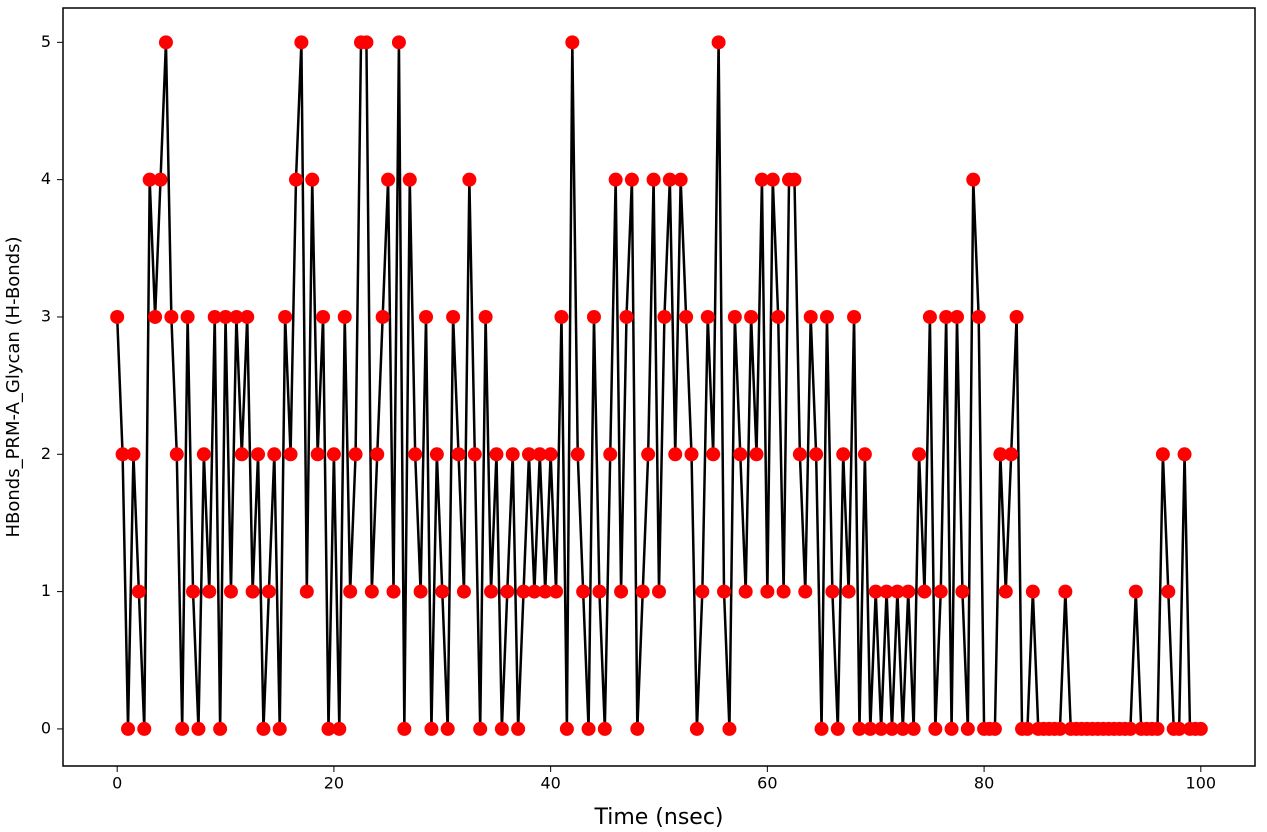  What do you see at coordinates (658, 817) in the screenshot?
I see `x-axis-title: Time (nsec)` at bounding box center [658, 817].